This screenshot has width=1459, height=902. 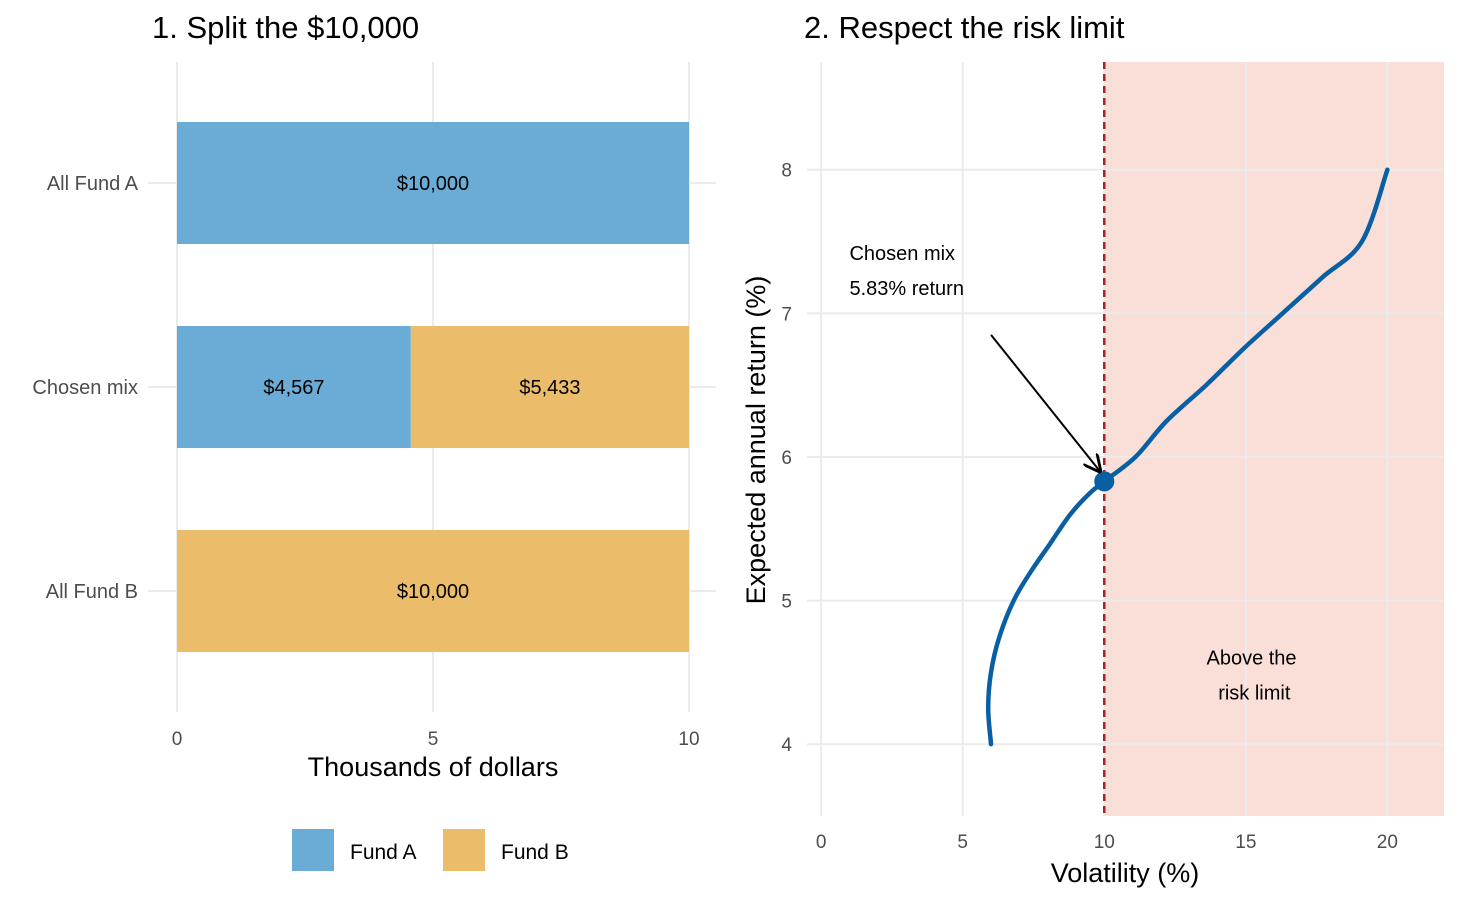 I want to click on line-chart-x-axis-title: Volatility (%), so click(x=1125, y=873).